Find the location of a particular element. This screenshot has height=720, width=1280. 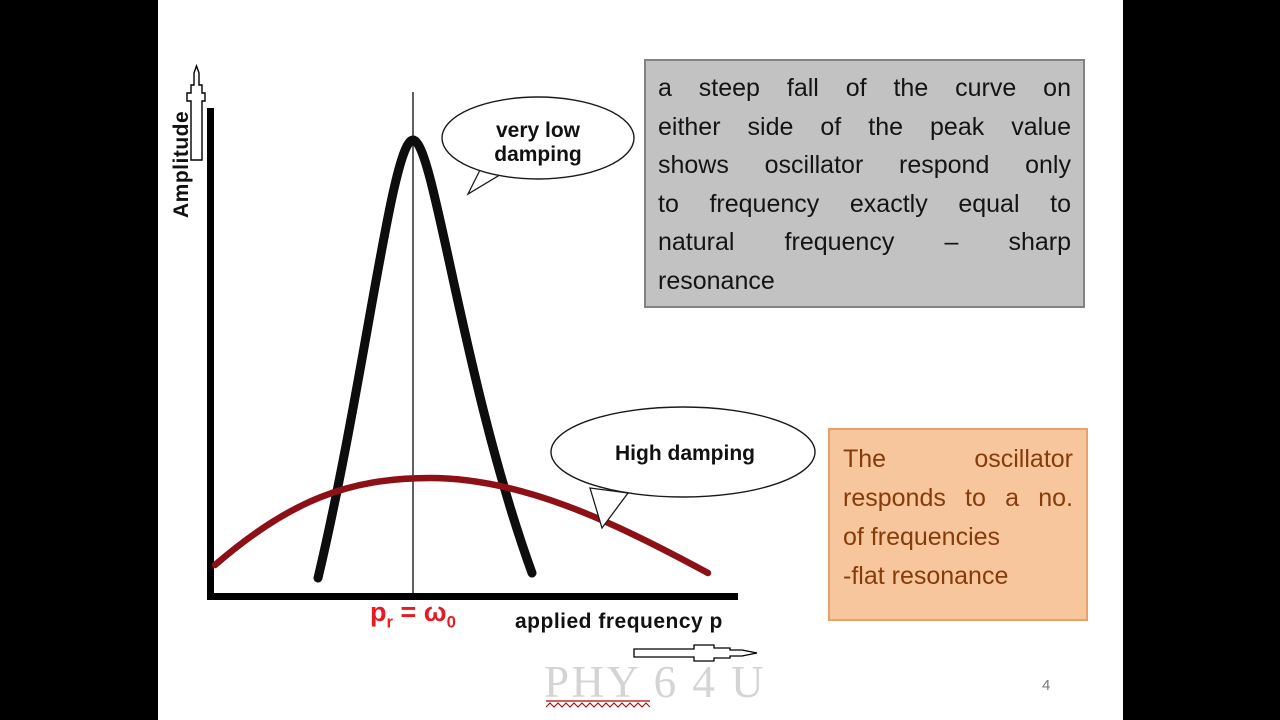

high-damping-label: High damping is located at coordinates (685, 453).